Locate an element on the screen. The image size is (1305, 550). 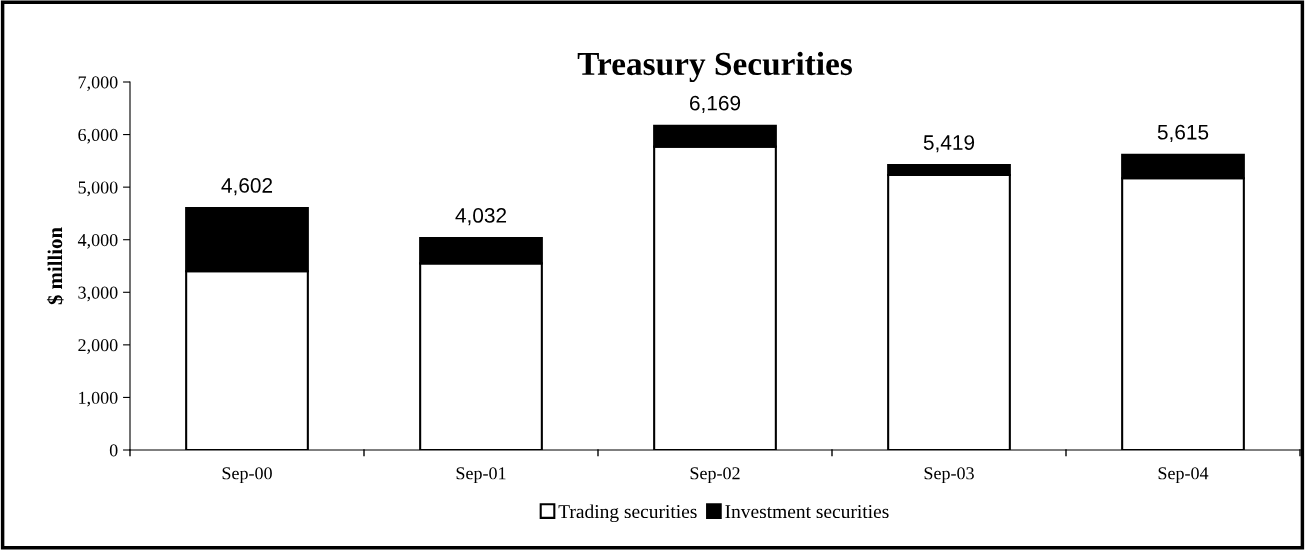
y-tick-label: 1,000 is located at coordinates (98, 399).